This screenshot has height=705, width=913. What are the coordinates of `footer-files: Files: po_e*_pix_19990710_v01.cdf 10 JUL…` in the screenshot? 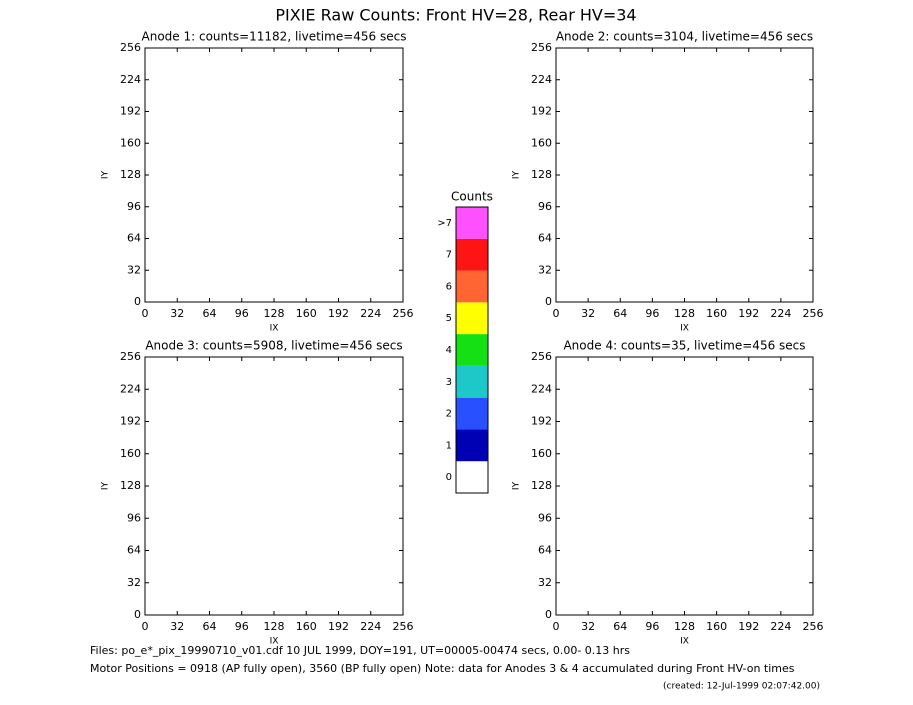 It's located at (360, 650).